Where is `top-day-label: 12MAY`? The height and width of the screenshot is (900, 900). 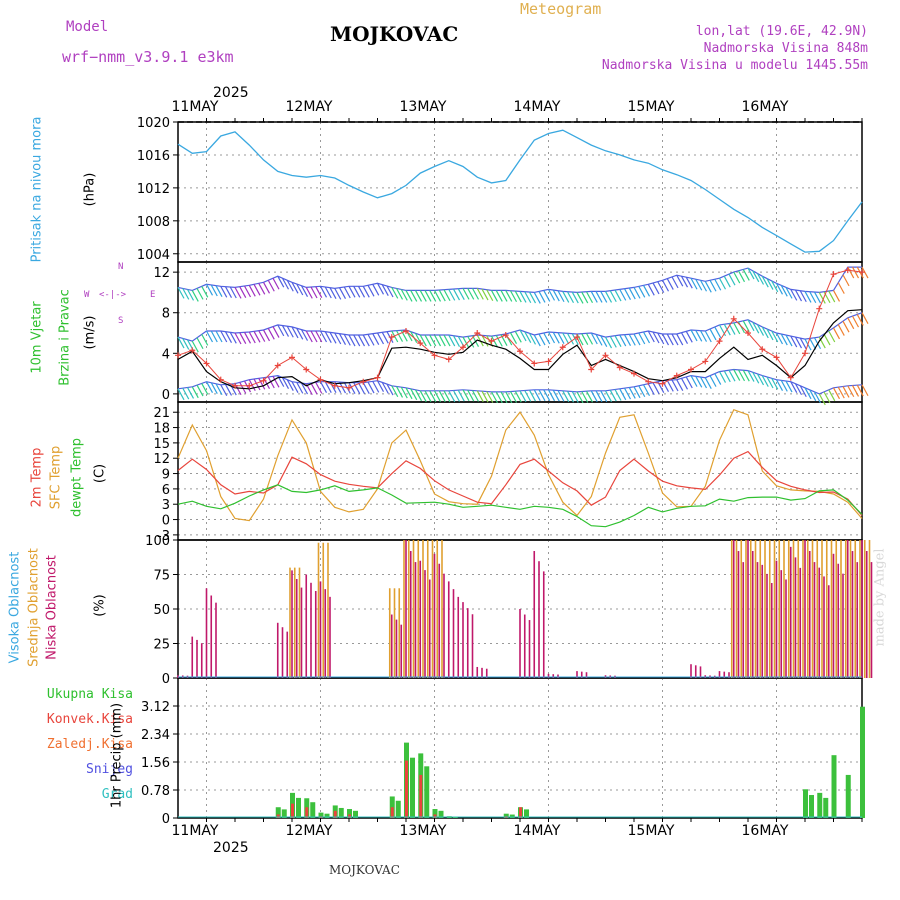
top-day-label: 12MAY is located at coordinates (309, 107).